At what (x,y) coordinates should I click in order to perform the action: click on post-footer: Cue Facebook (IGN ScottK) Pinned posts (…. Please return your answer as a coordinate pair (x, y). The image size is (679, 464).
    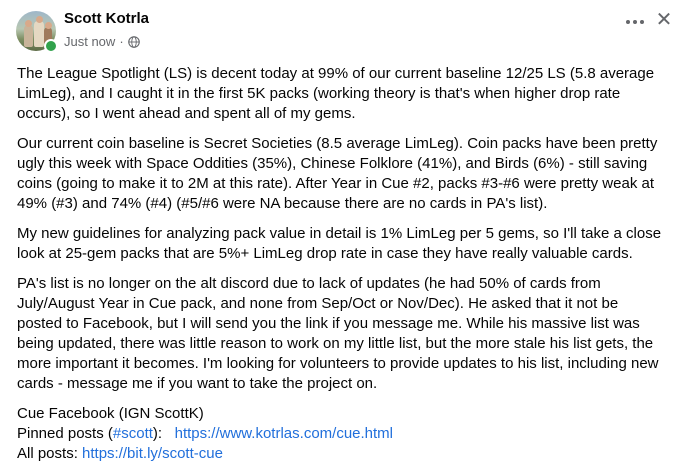
    Looking at the image, I should click on (342, 434).